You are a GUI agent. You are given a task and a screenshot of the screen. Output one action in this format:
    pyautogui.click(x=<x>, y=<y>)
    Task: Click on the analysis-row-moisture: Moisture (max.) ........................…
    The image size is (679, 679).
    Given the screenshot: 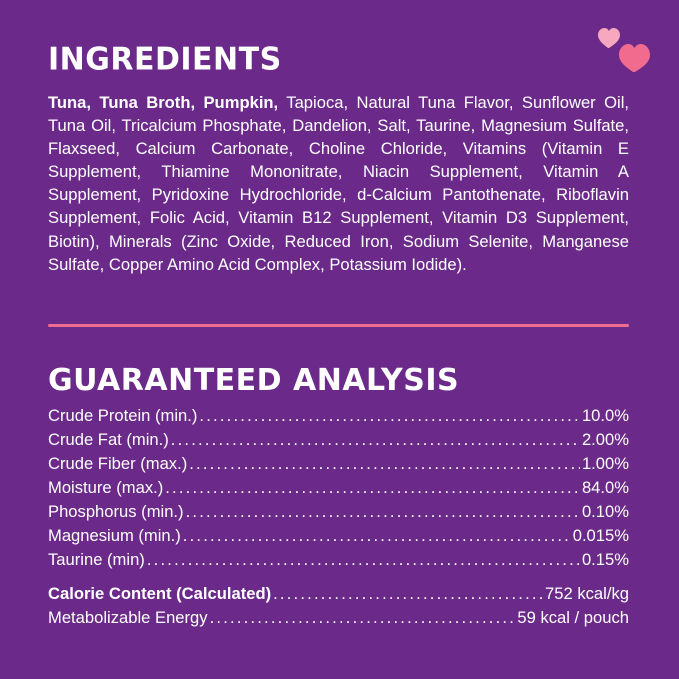 What is the action you would take?
    pyautogui.click(x=338, y=488)
    